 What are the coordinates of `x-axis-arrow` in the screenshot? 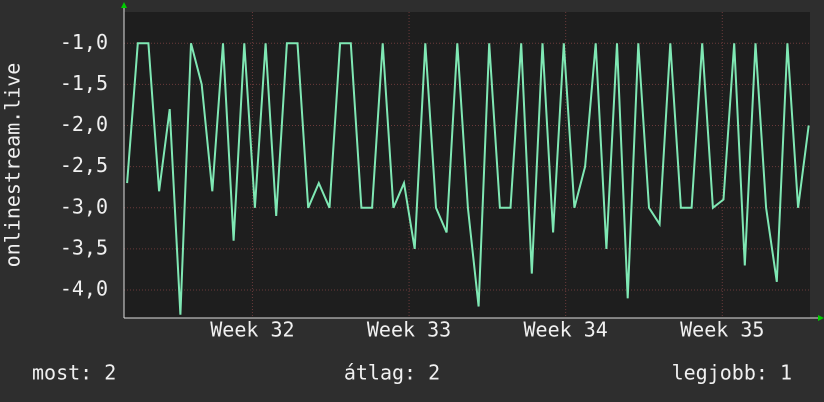 It's located at (821, 318).